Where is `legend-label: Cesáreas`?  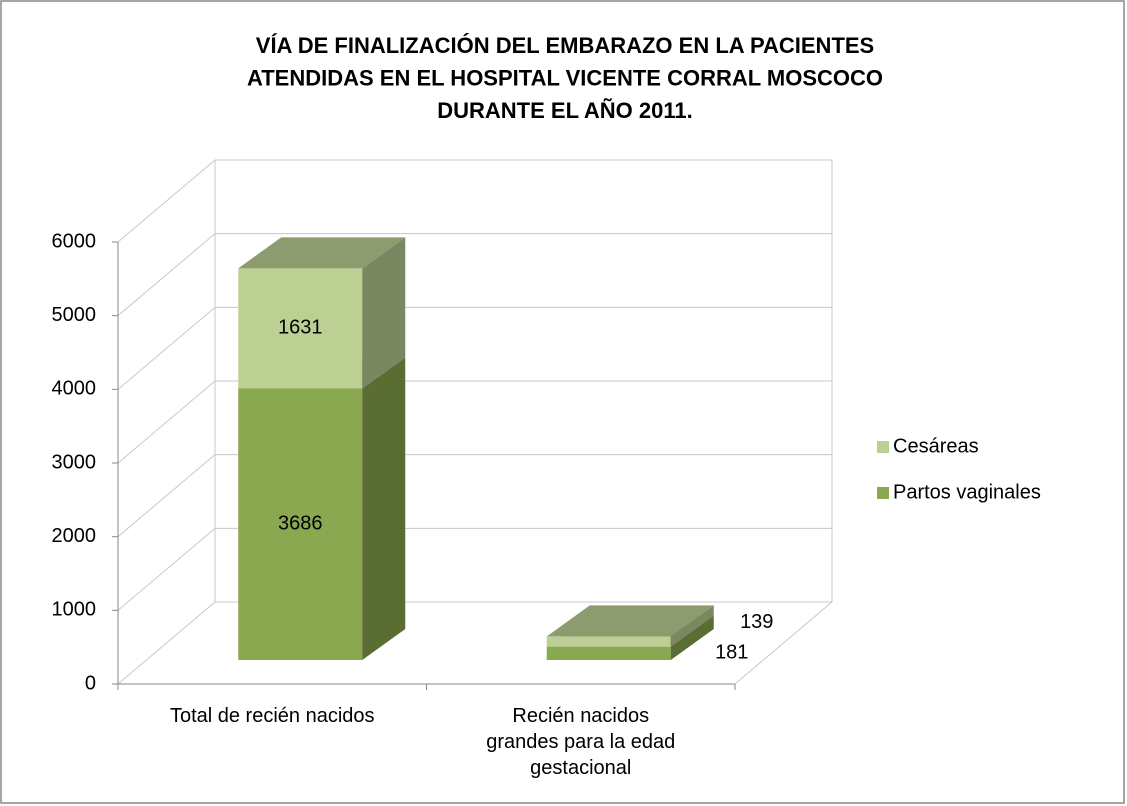 legend-label: Cesáreas is located at coordinates (936, 446).